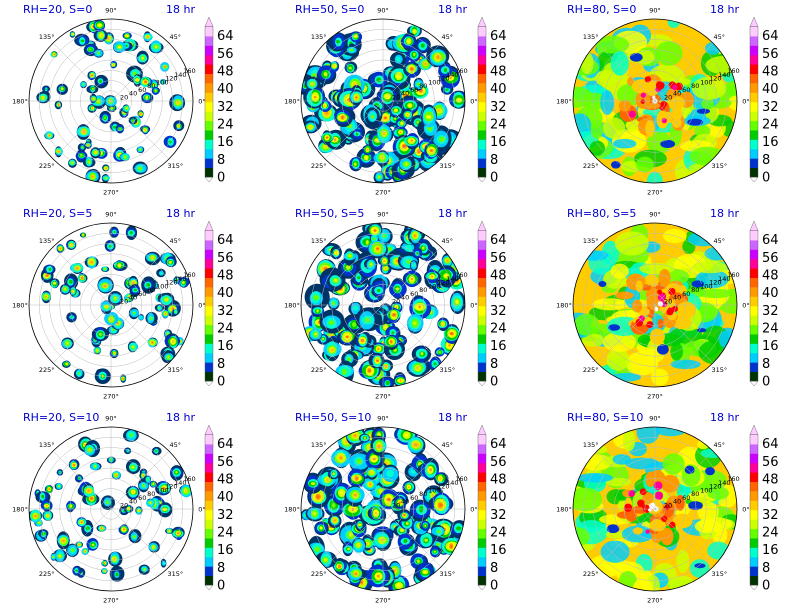 The height and width of the screenshot is (612, 785). Describe the element at coordinates (448, 37) in the screenshot. I see `angle-tick-label: 45°` at that location.